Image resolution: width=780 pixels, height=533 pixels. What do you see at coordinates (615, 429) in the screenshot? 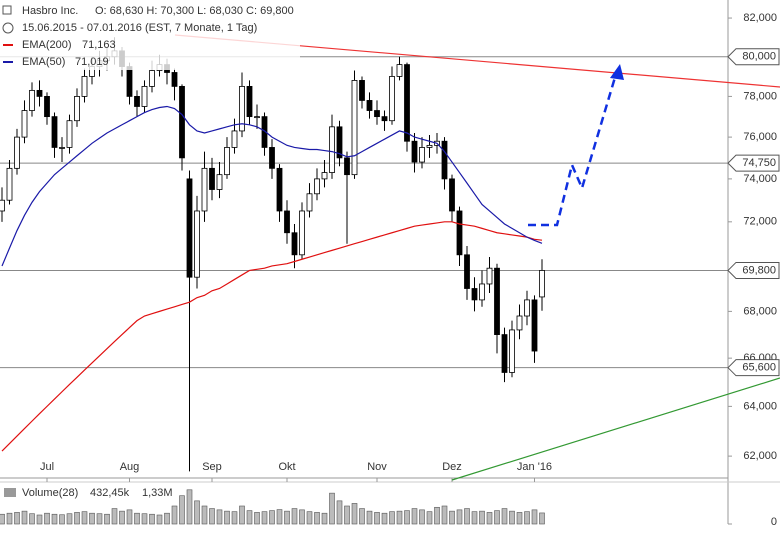
I see `support-trendline` at bounding box center [615, 429].